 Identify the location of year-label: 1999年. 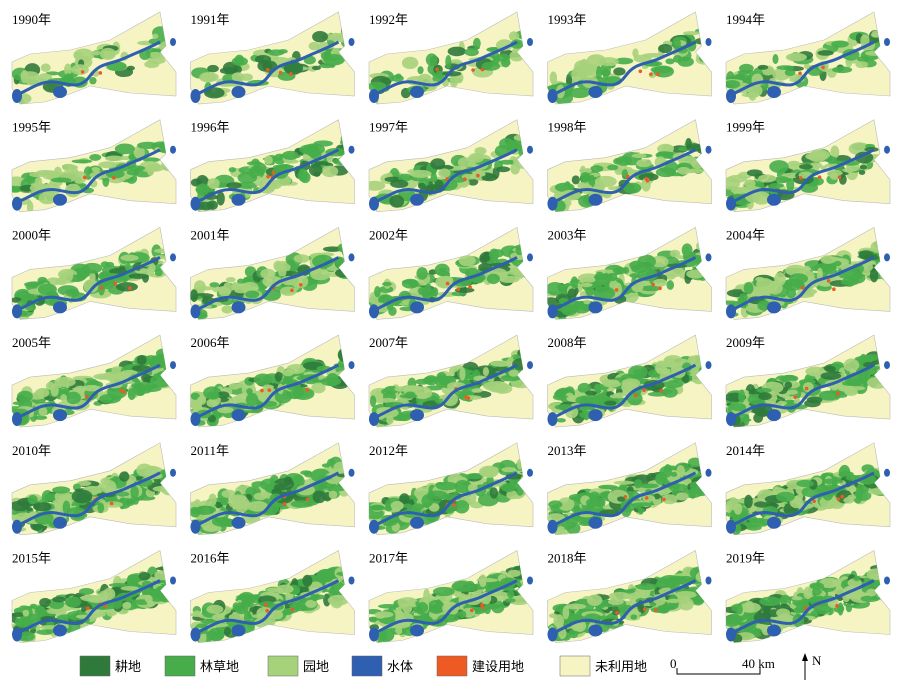
(745, 127).